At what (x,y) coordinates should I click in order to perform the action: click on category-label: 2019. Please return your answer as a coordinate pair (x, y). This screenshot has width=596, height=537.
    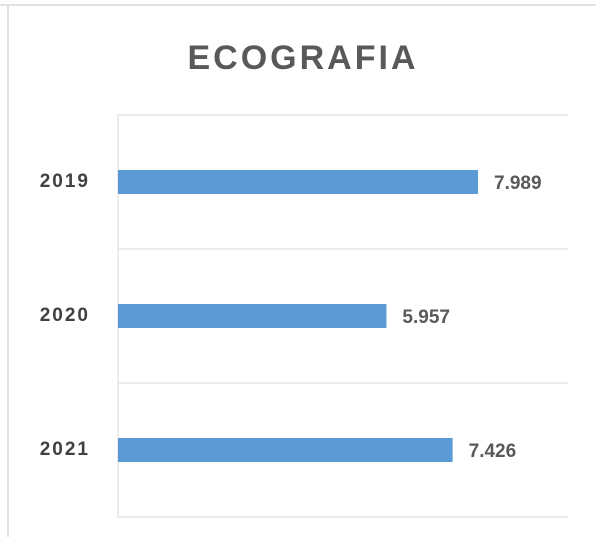
    Looking at the image, I should click on (65, 181).